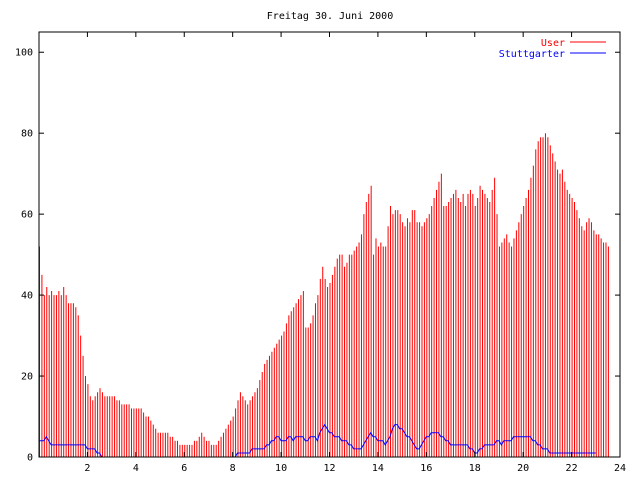  I want to click on x-tick-label: 6, so click(184, 468).